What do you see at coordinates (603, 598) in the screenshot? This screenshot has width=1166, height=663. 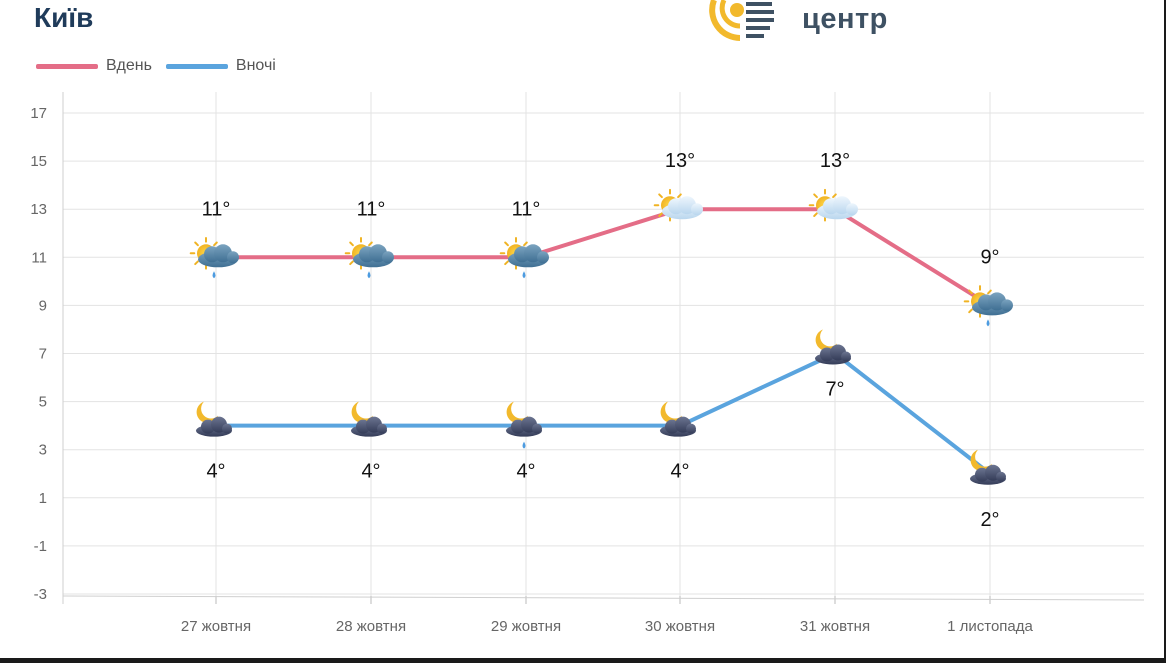 I see `x-axis` at bounding box center [603, 598].